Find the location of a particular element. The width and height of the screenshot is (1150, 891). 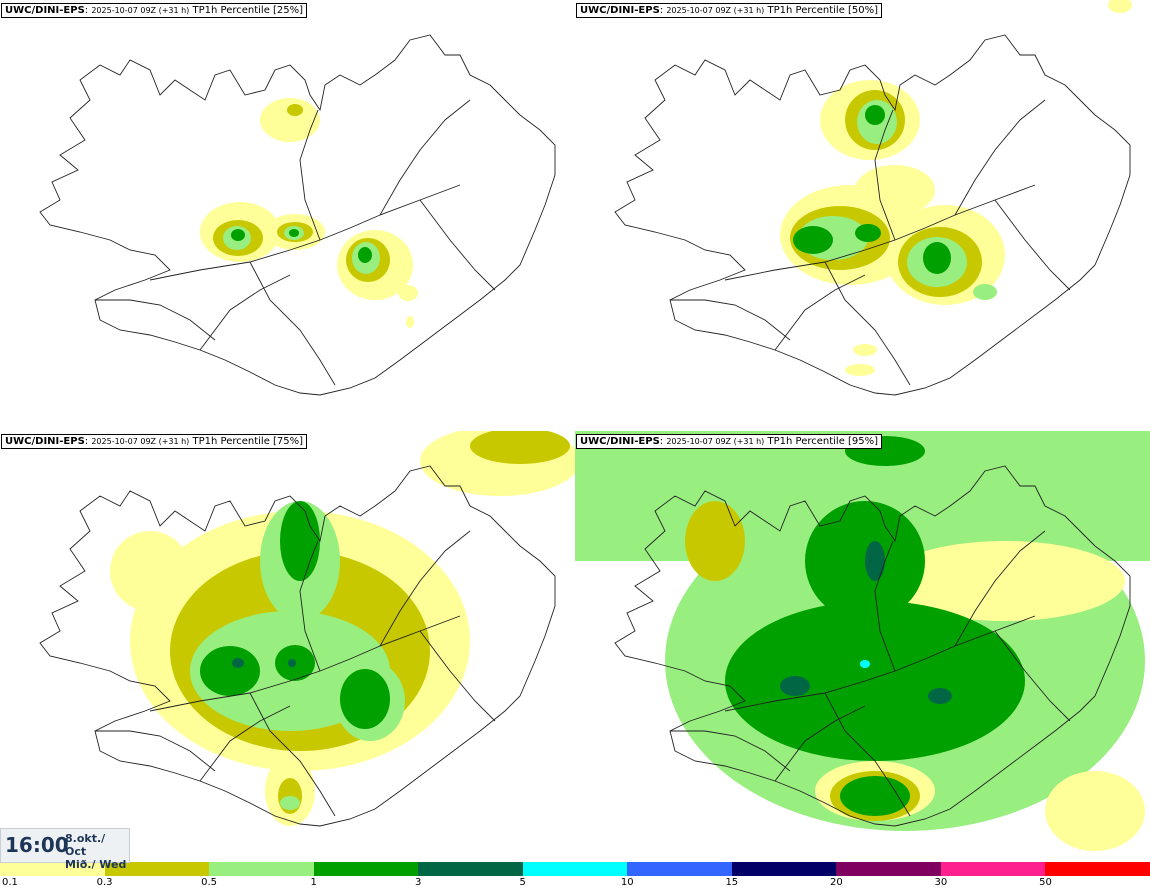

legend-tick-label: 5 is located at coordinates (522, 882).